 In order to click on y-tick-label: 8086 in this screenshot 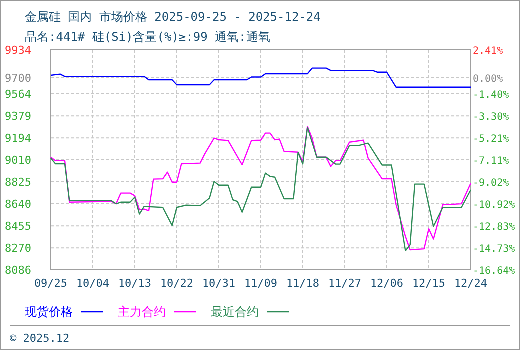, I will do `click(18, 270)`.